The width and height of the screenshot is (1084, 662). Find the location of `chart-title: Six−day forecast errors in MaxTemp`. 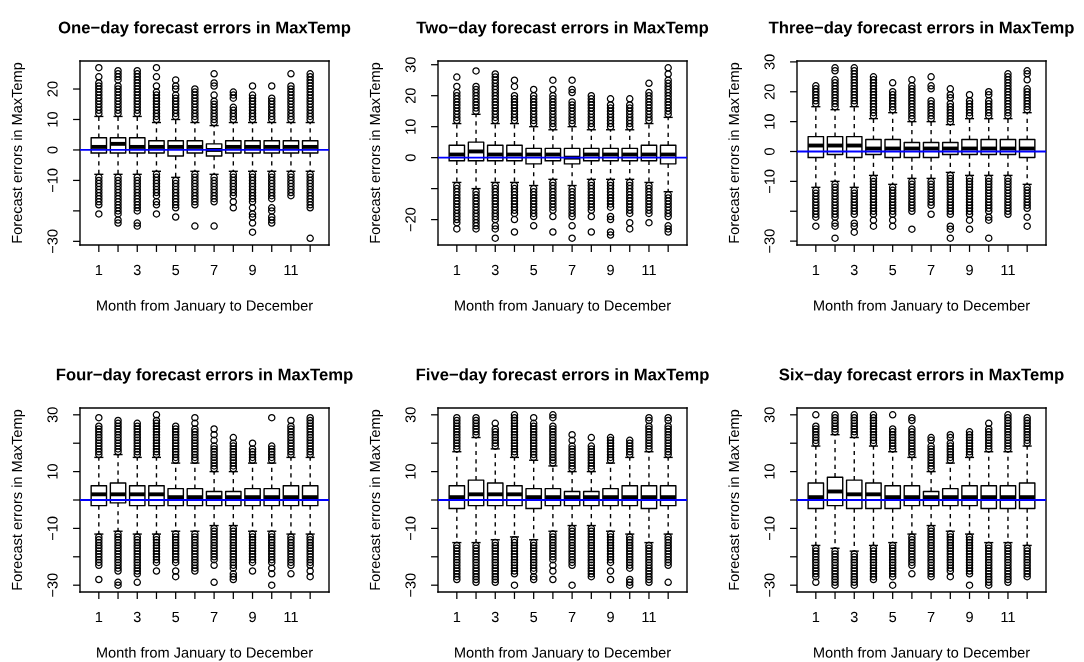

chart-title: Six−day forecast errors in MaxTemp is located at coordinates (921, 376).